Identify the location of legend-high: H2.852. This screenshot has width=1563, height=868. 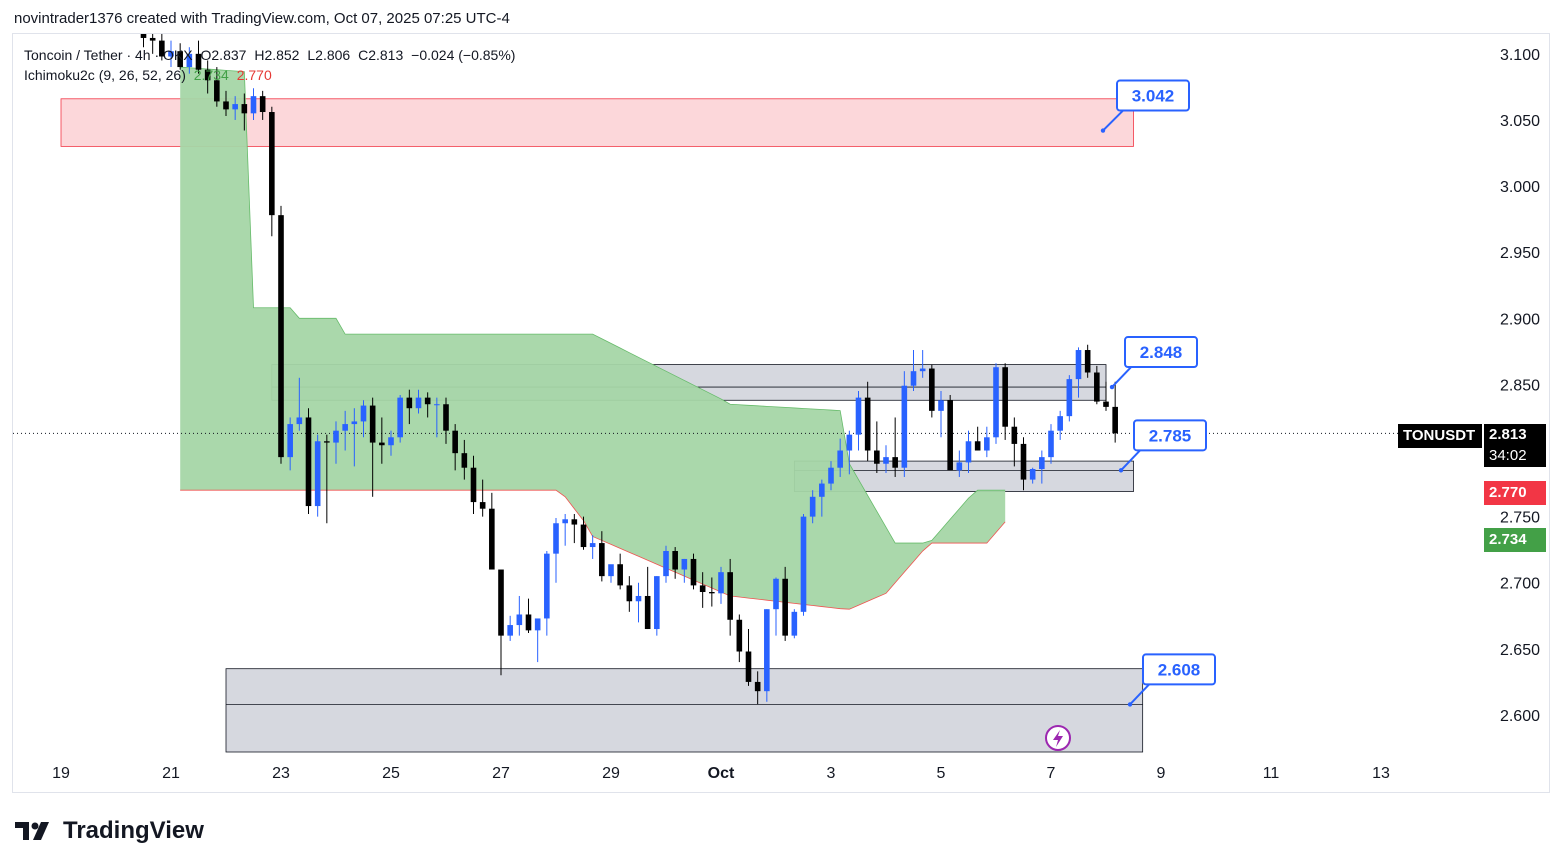
(277, 55).